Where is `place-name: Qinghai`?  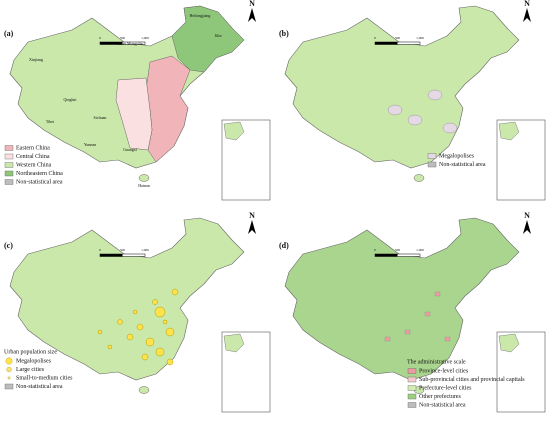 place-name: Qinghai is located at coordinates (71, 99).